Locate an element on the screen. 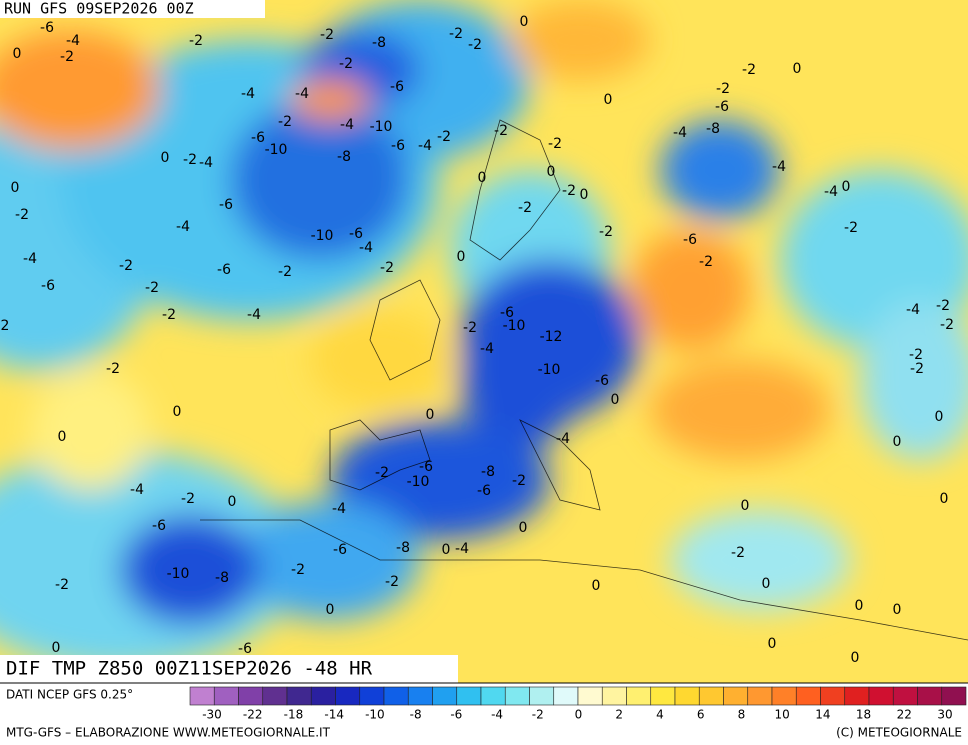  scale-label: -2 is located at coordinates (538, 715).